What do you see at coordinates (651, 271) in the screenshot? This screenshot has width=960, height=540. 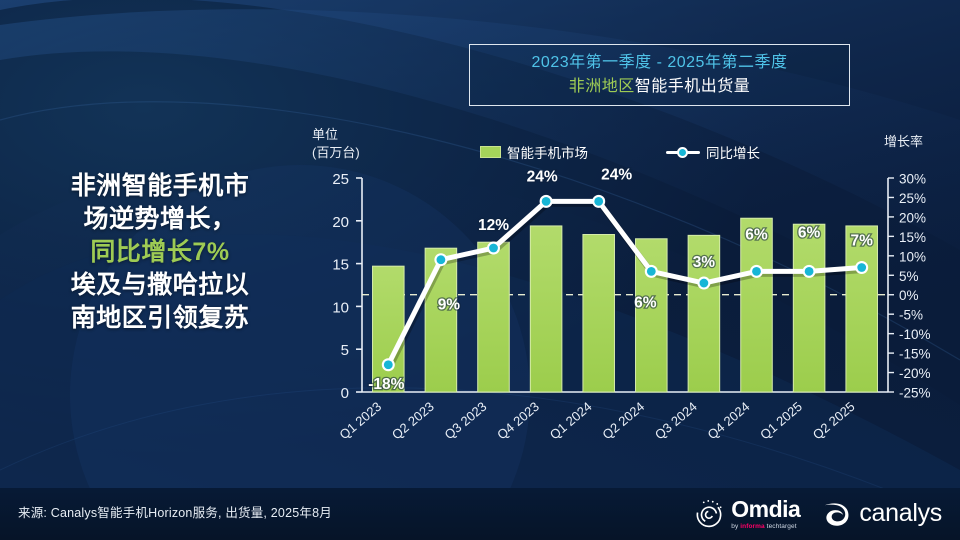 I see `line-marker-Q2-2024` at bounding box center [651, 271].